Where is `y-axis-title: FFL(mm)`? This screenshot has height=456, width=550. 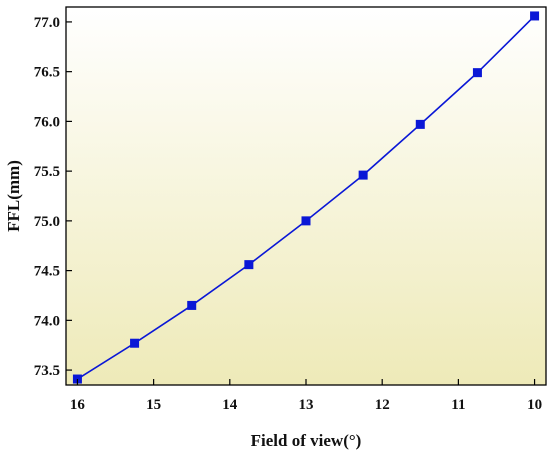
y-axis-title: FFL(mm) is located at coordinates (13, 196).